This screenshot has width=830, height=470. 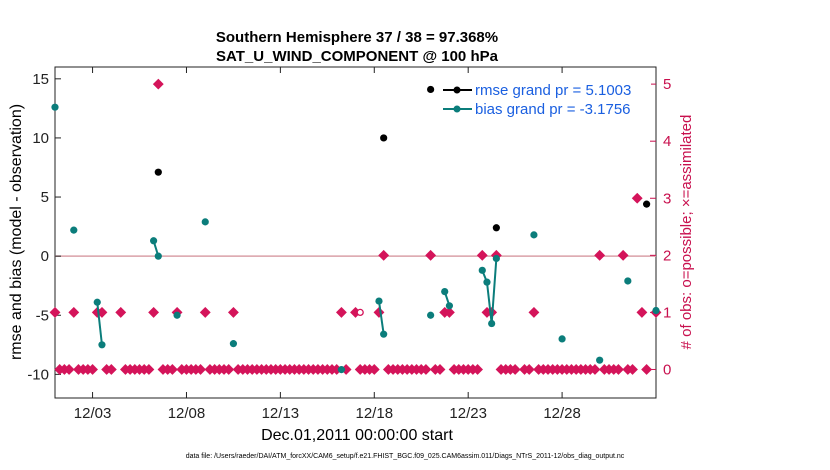 What do you see at coordinates (667, 84) in the screenshot?
I see `y-right-tick-label: 5` at bounding box center [667, 84].